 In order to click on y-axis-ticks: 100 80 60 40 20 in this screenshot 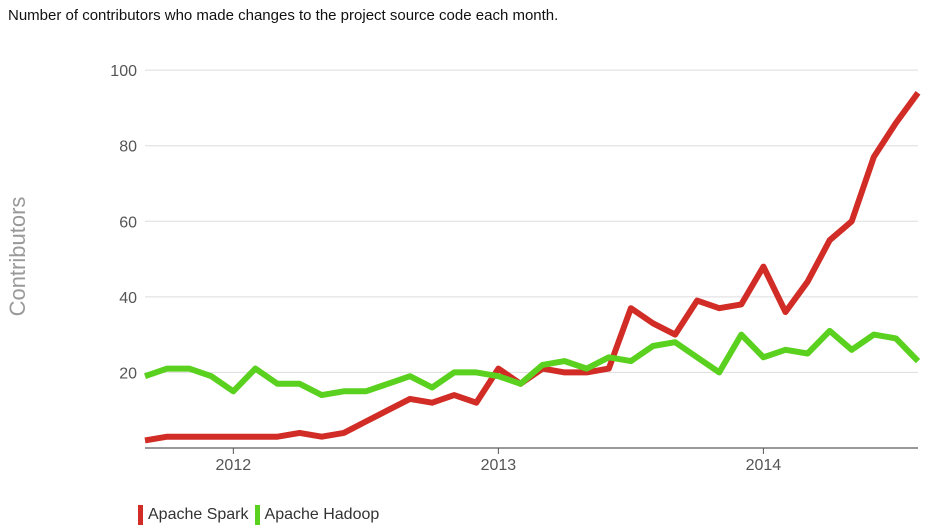, I will do `click(123, 222)`.